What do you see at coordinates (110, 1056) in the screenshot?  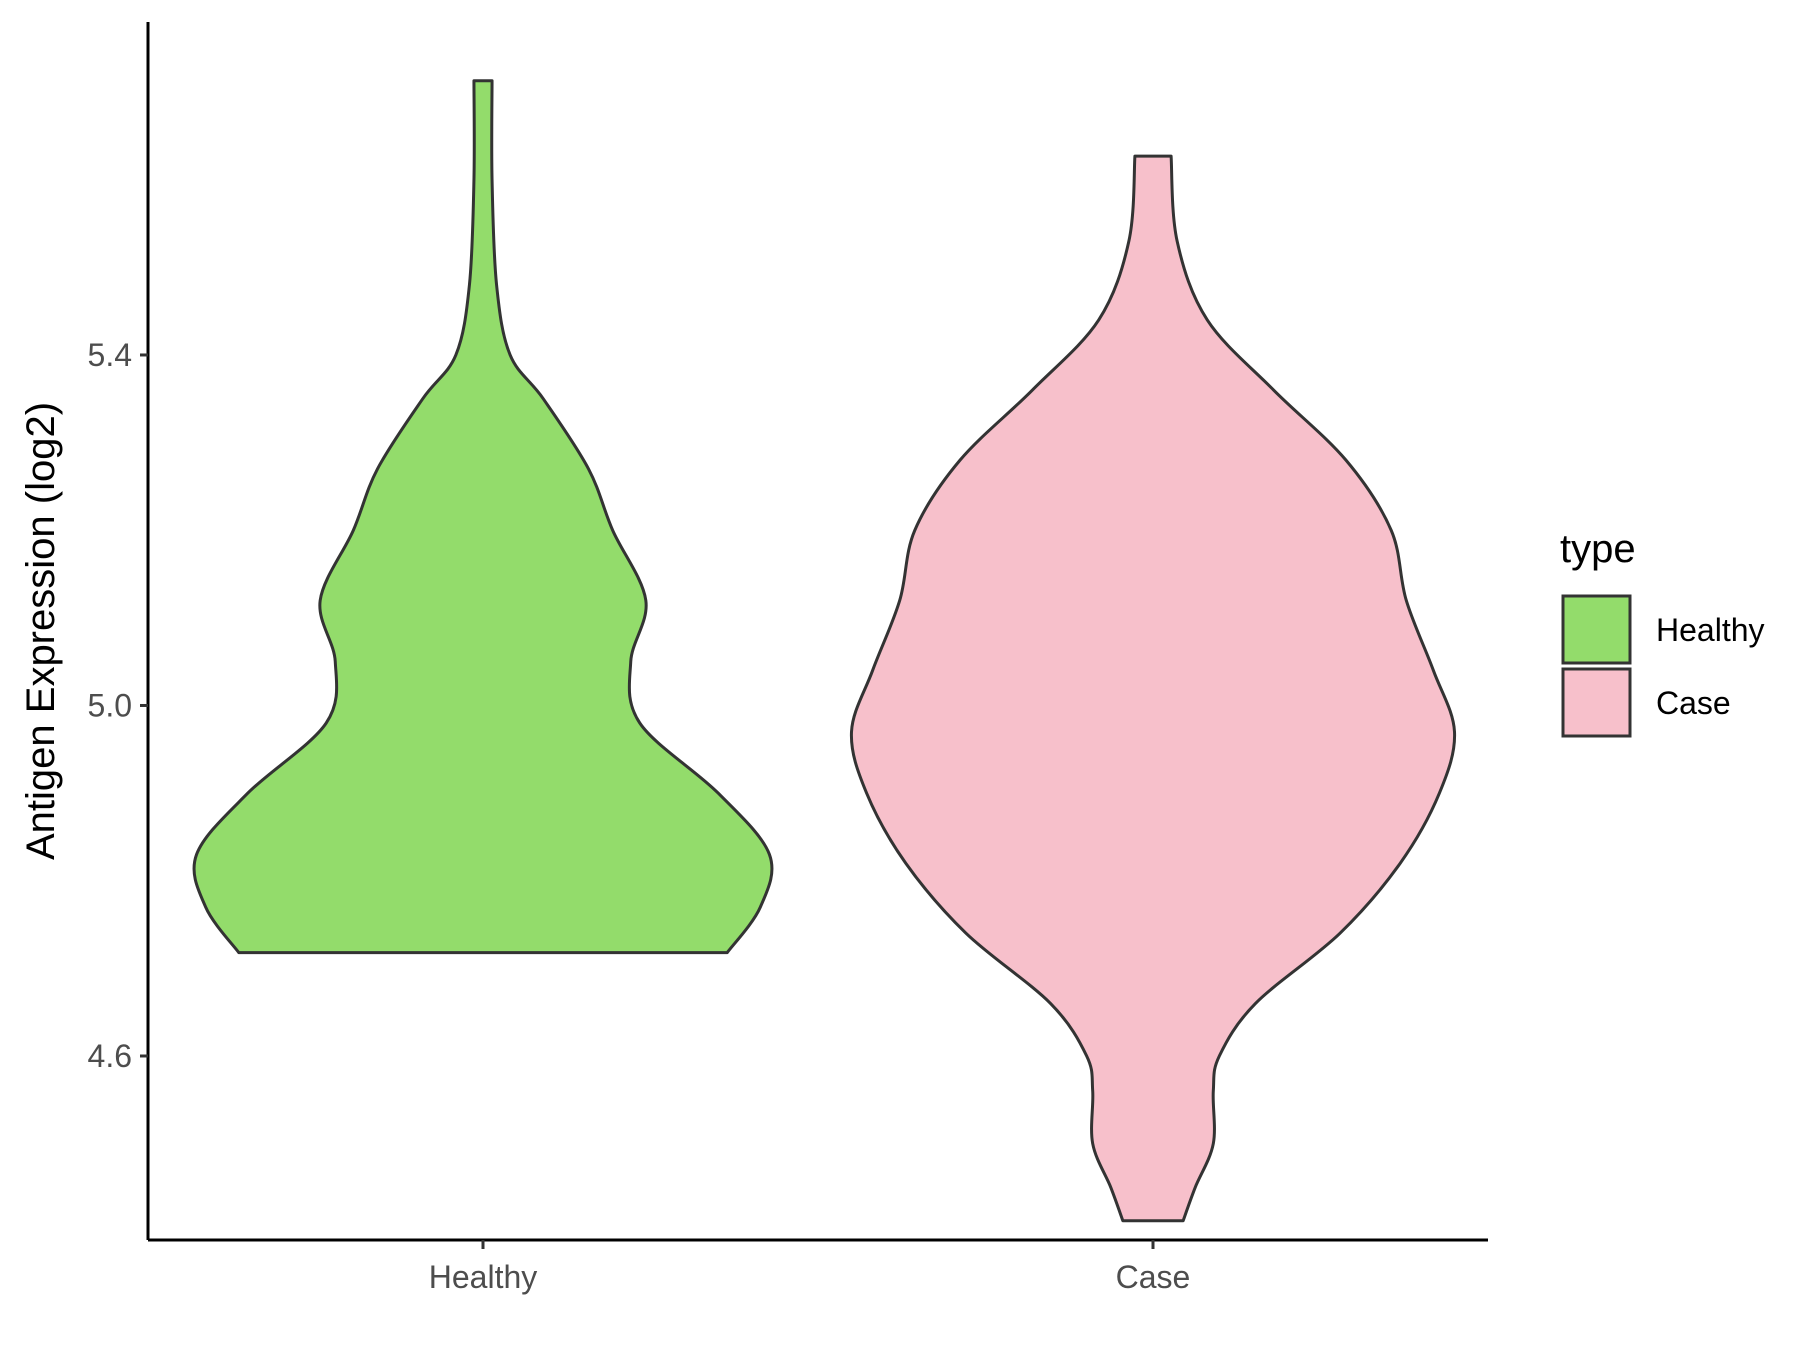 I see `y-tick-label: 4.6` at bounding box center [110, 1056].